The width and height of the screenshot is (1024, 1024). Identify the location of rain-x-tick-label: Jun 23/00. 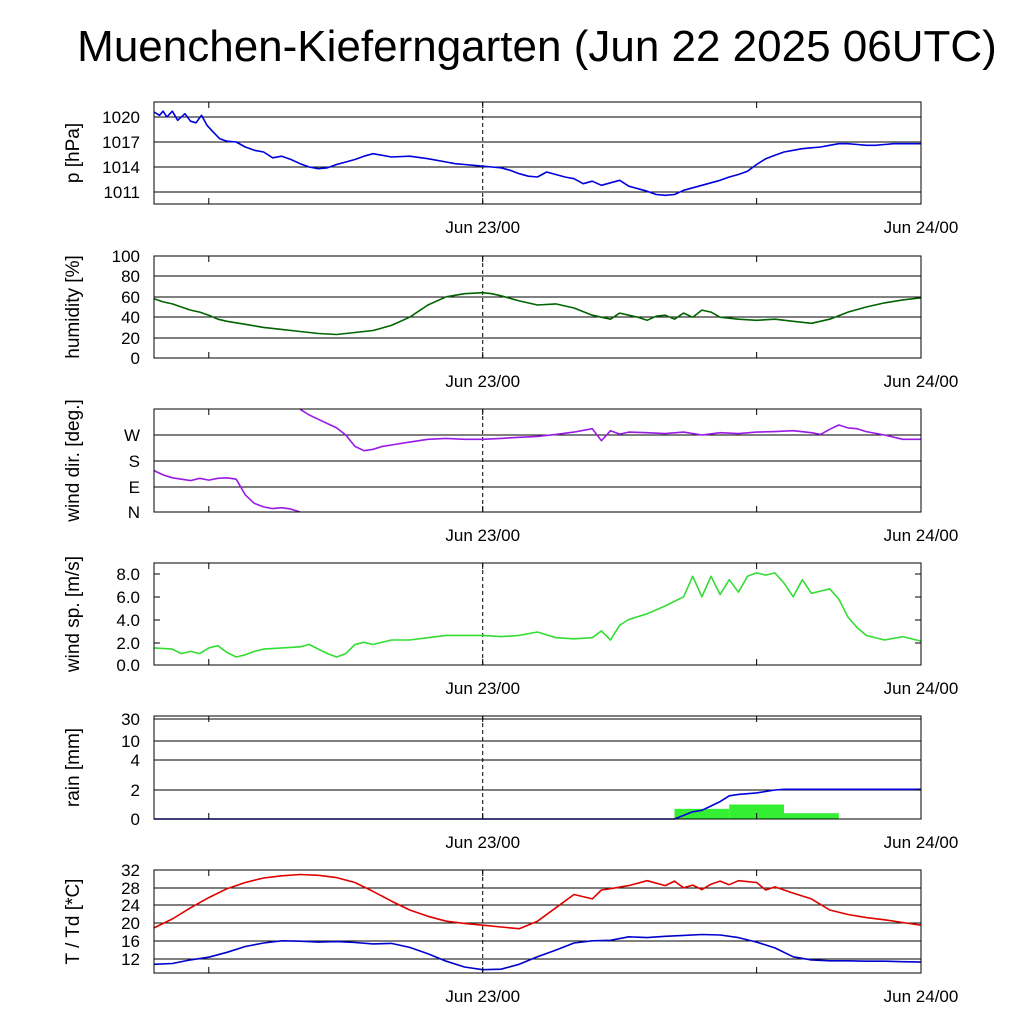
(482, 842).